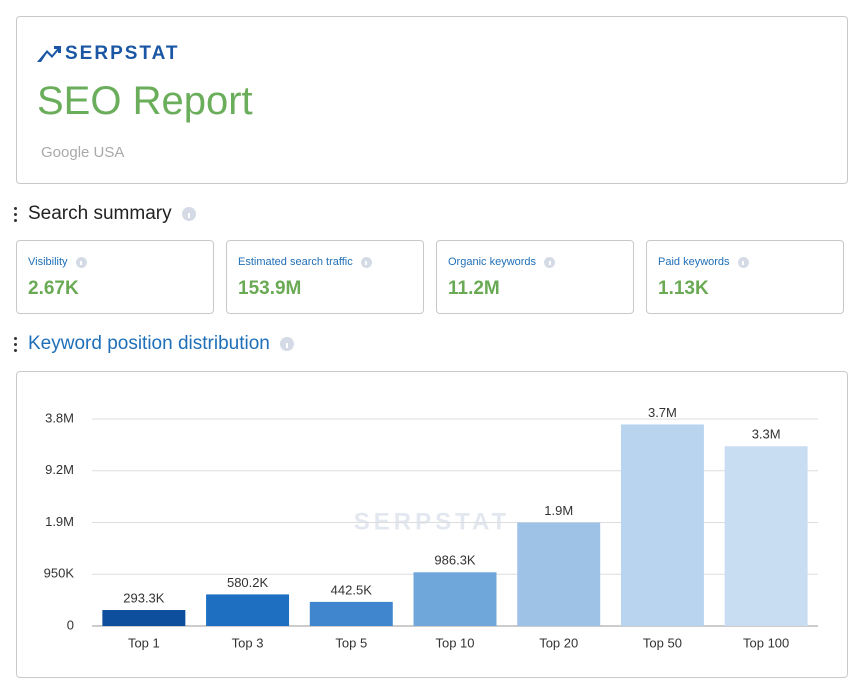  Describe the element at coordinates (48, 262) in the screenshot. I see `metric-label: Visibility` at that location.